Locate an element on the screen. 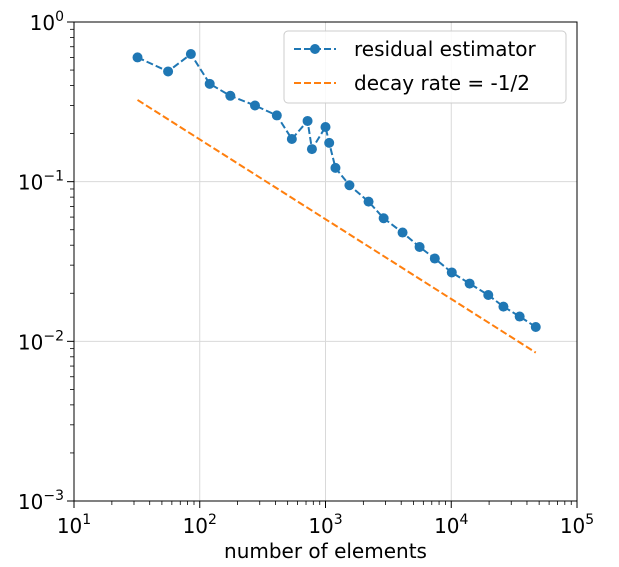 The image size is (619, 567). y-tick-label: 10⁻³ is located at coordinates (41, 501).